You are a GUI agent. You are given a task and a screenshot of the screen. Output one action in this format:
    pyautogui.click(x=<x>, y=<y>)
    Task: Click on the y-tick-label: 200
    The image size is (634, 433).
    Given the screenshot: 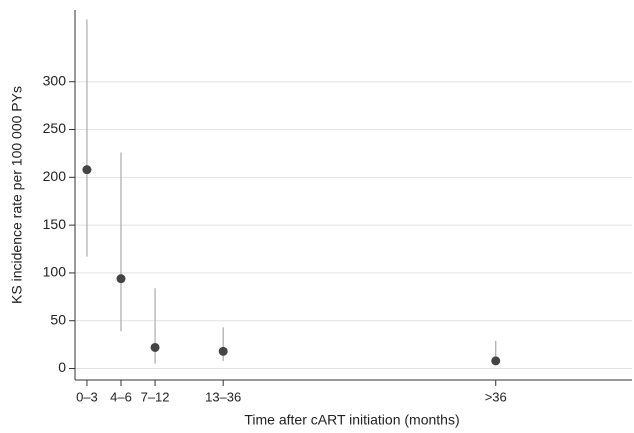 What is the action you would take?
    pyautogui.click(x=55, y=176)
    